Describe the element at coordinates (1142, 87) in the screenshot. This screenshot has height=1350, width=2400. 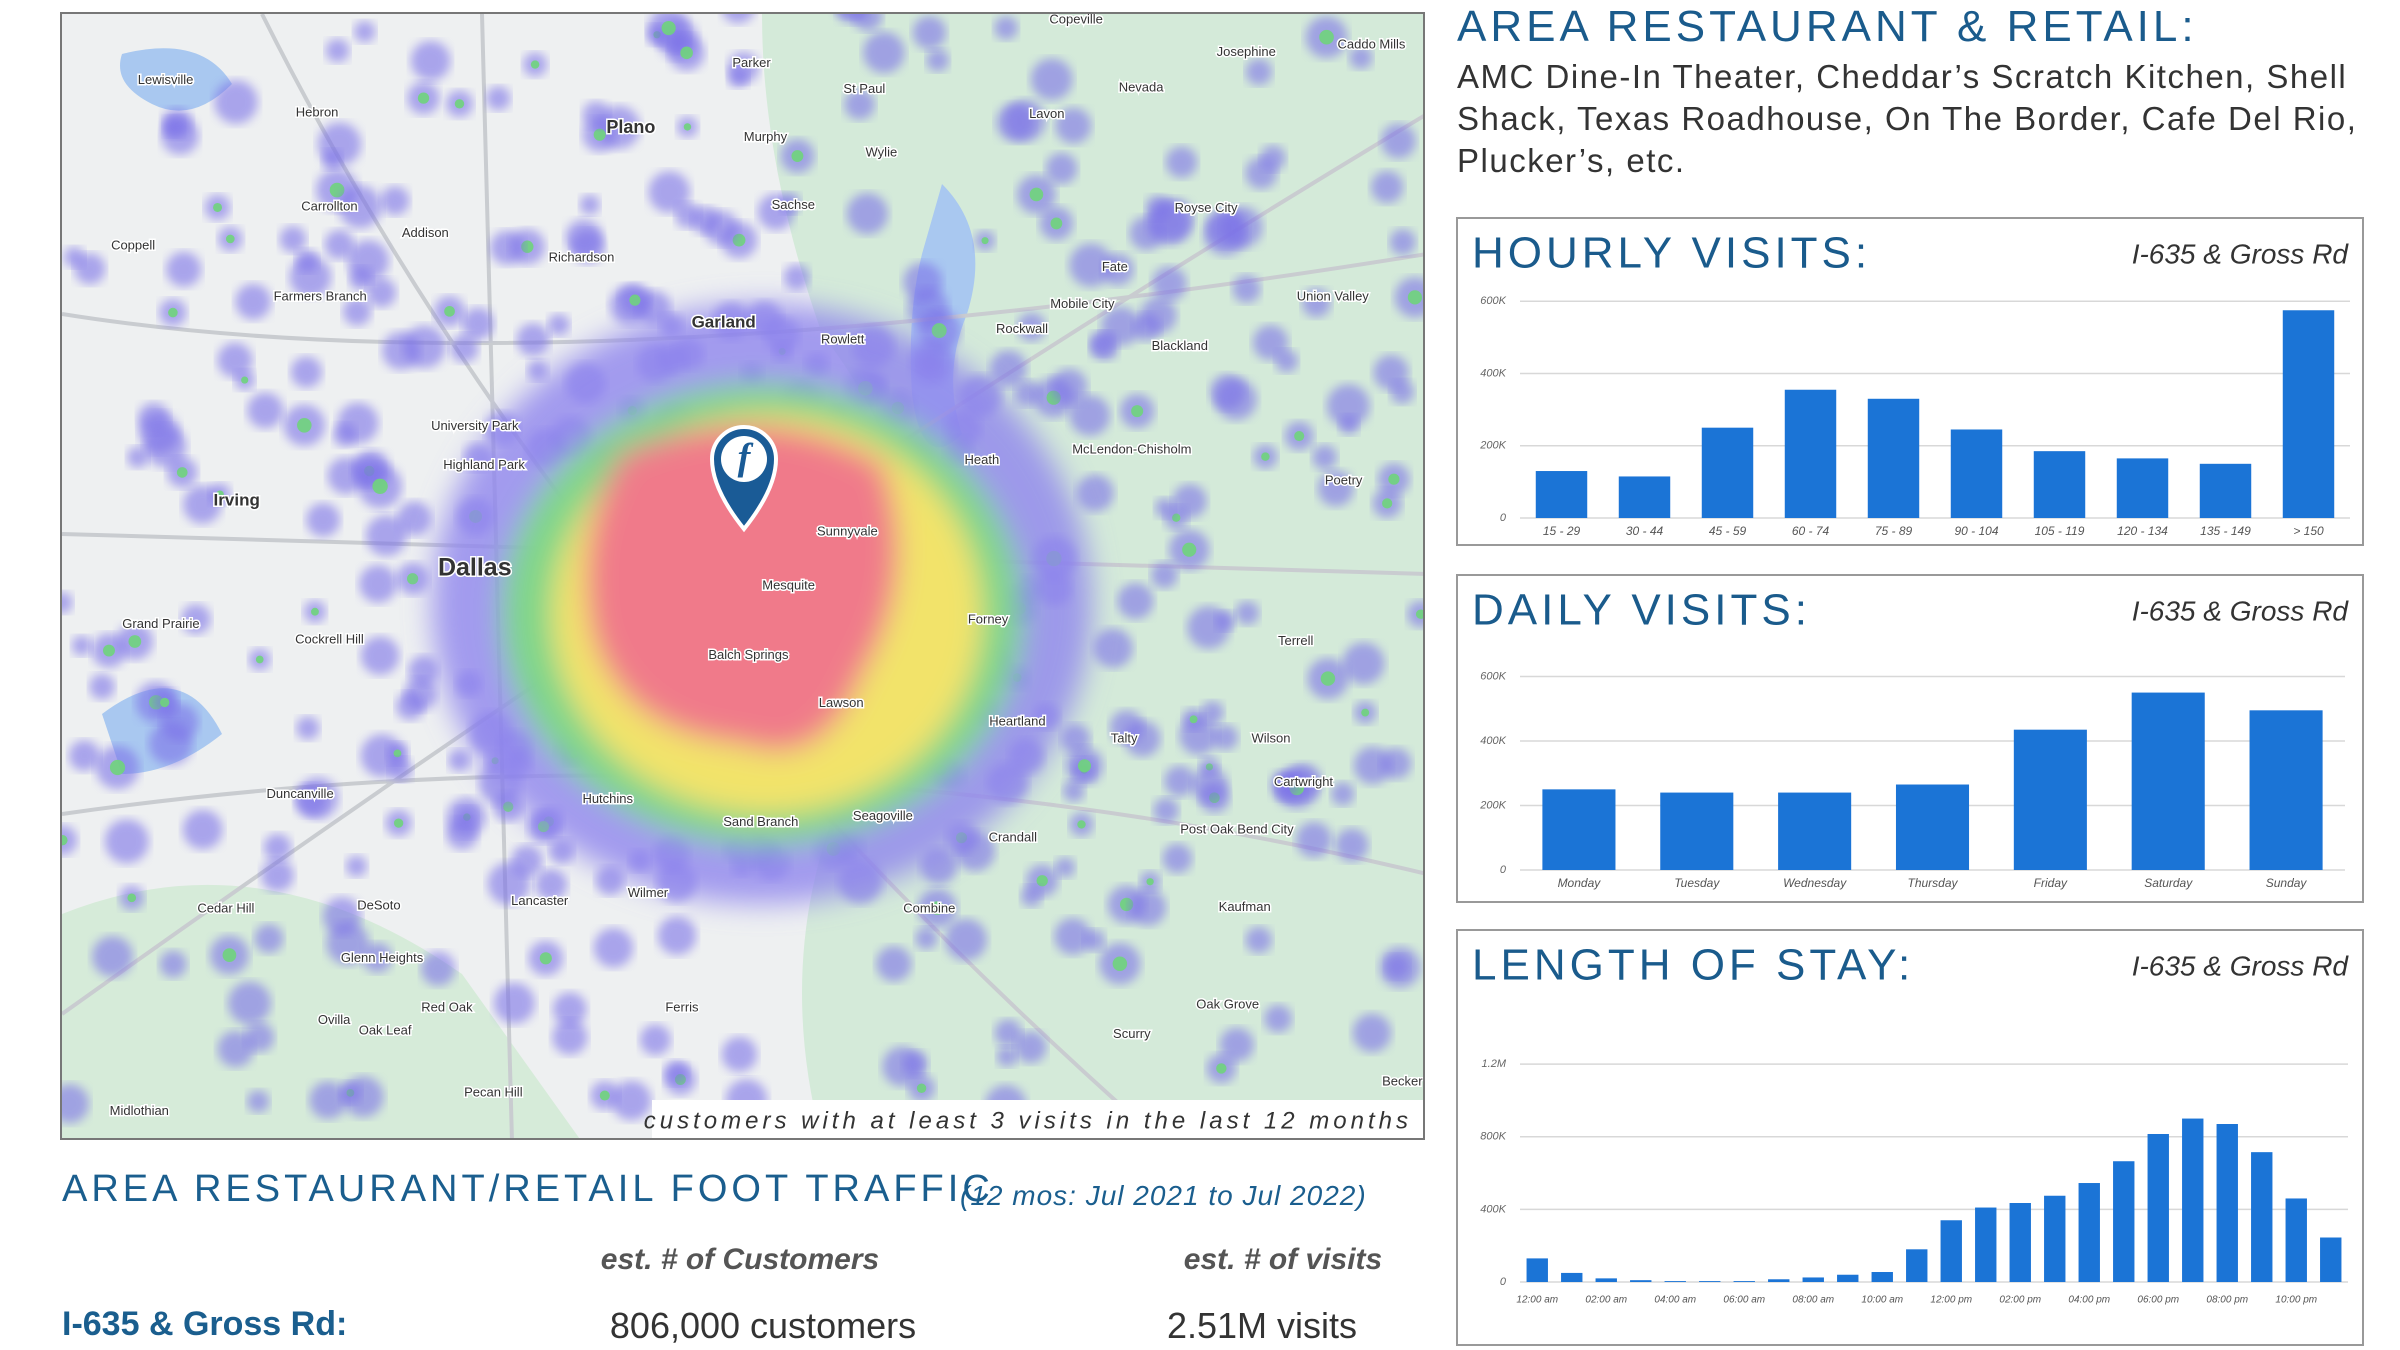
I see `place-label: Nevada` at that location.